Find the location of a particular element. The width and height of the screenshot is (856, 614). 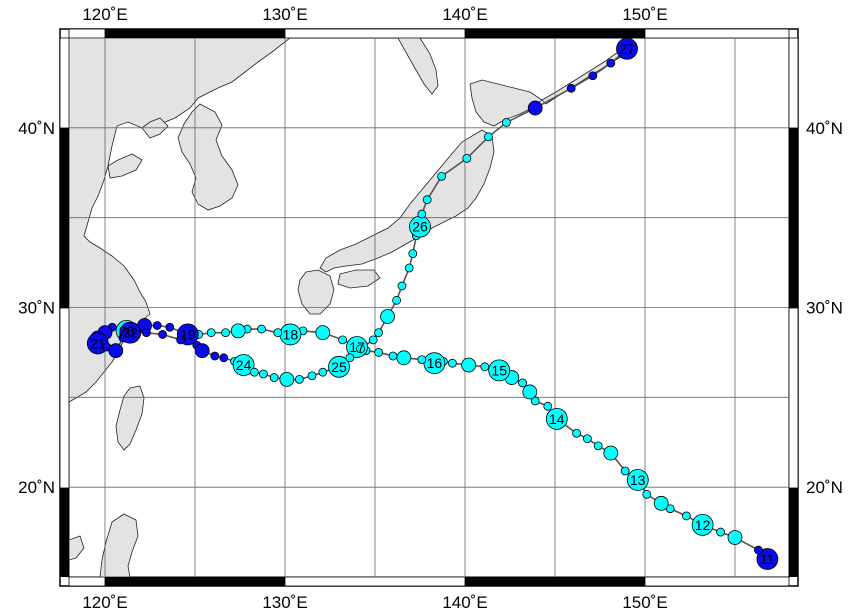

lon-label-top-130: 130˚E is located at coordinates (284, 14).